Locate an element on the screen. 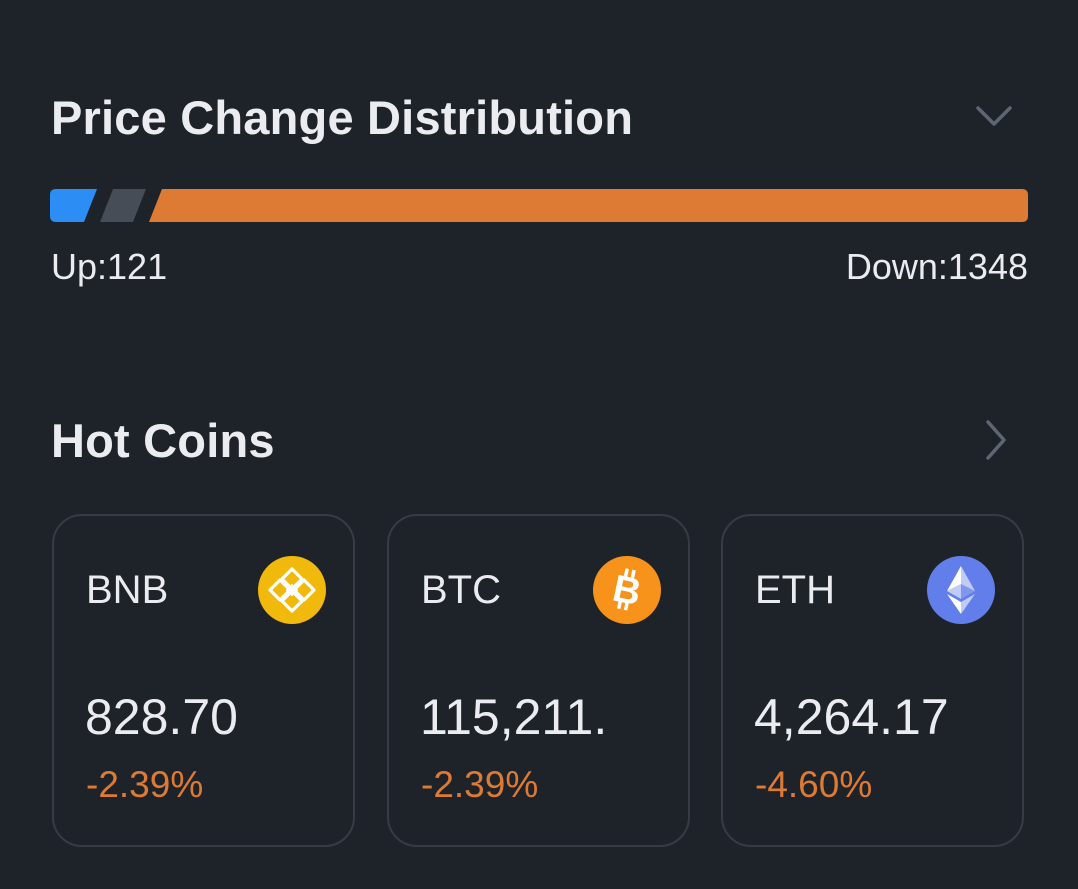  distribution-down-segment is located at coordinates (588, 205).